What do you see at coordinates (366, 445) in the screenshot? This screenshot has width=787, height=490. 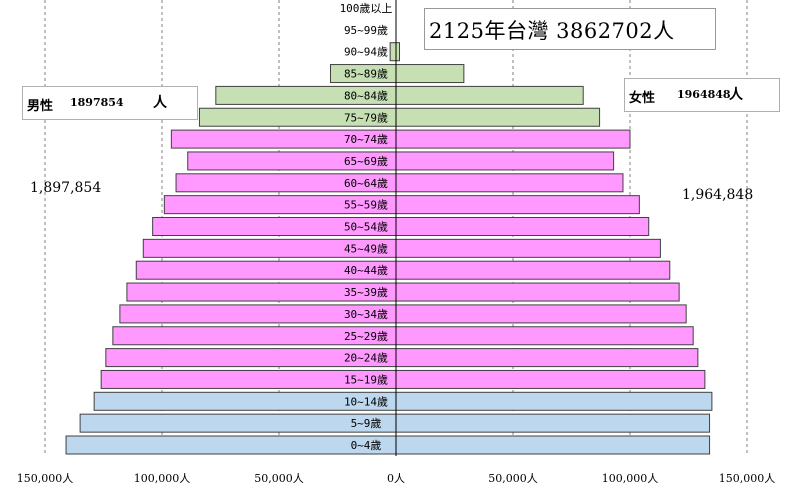 I see `age-label: 0~4歲` at bounding box center [366, 445].